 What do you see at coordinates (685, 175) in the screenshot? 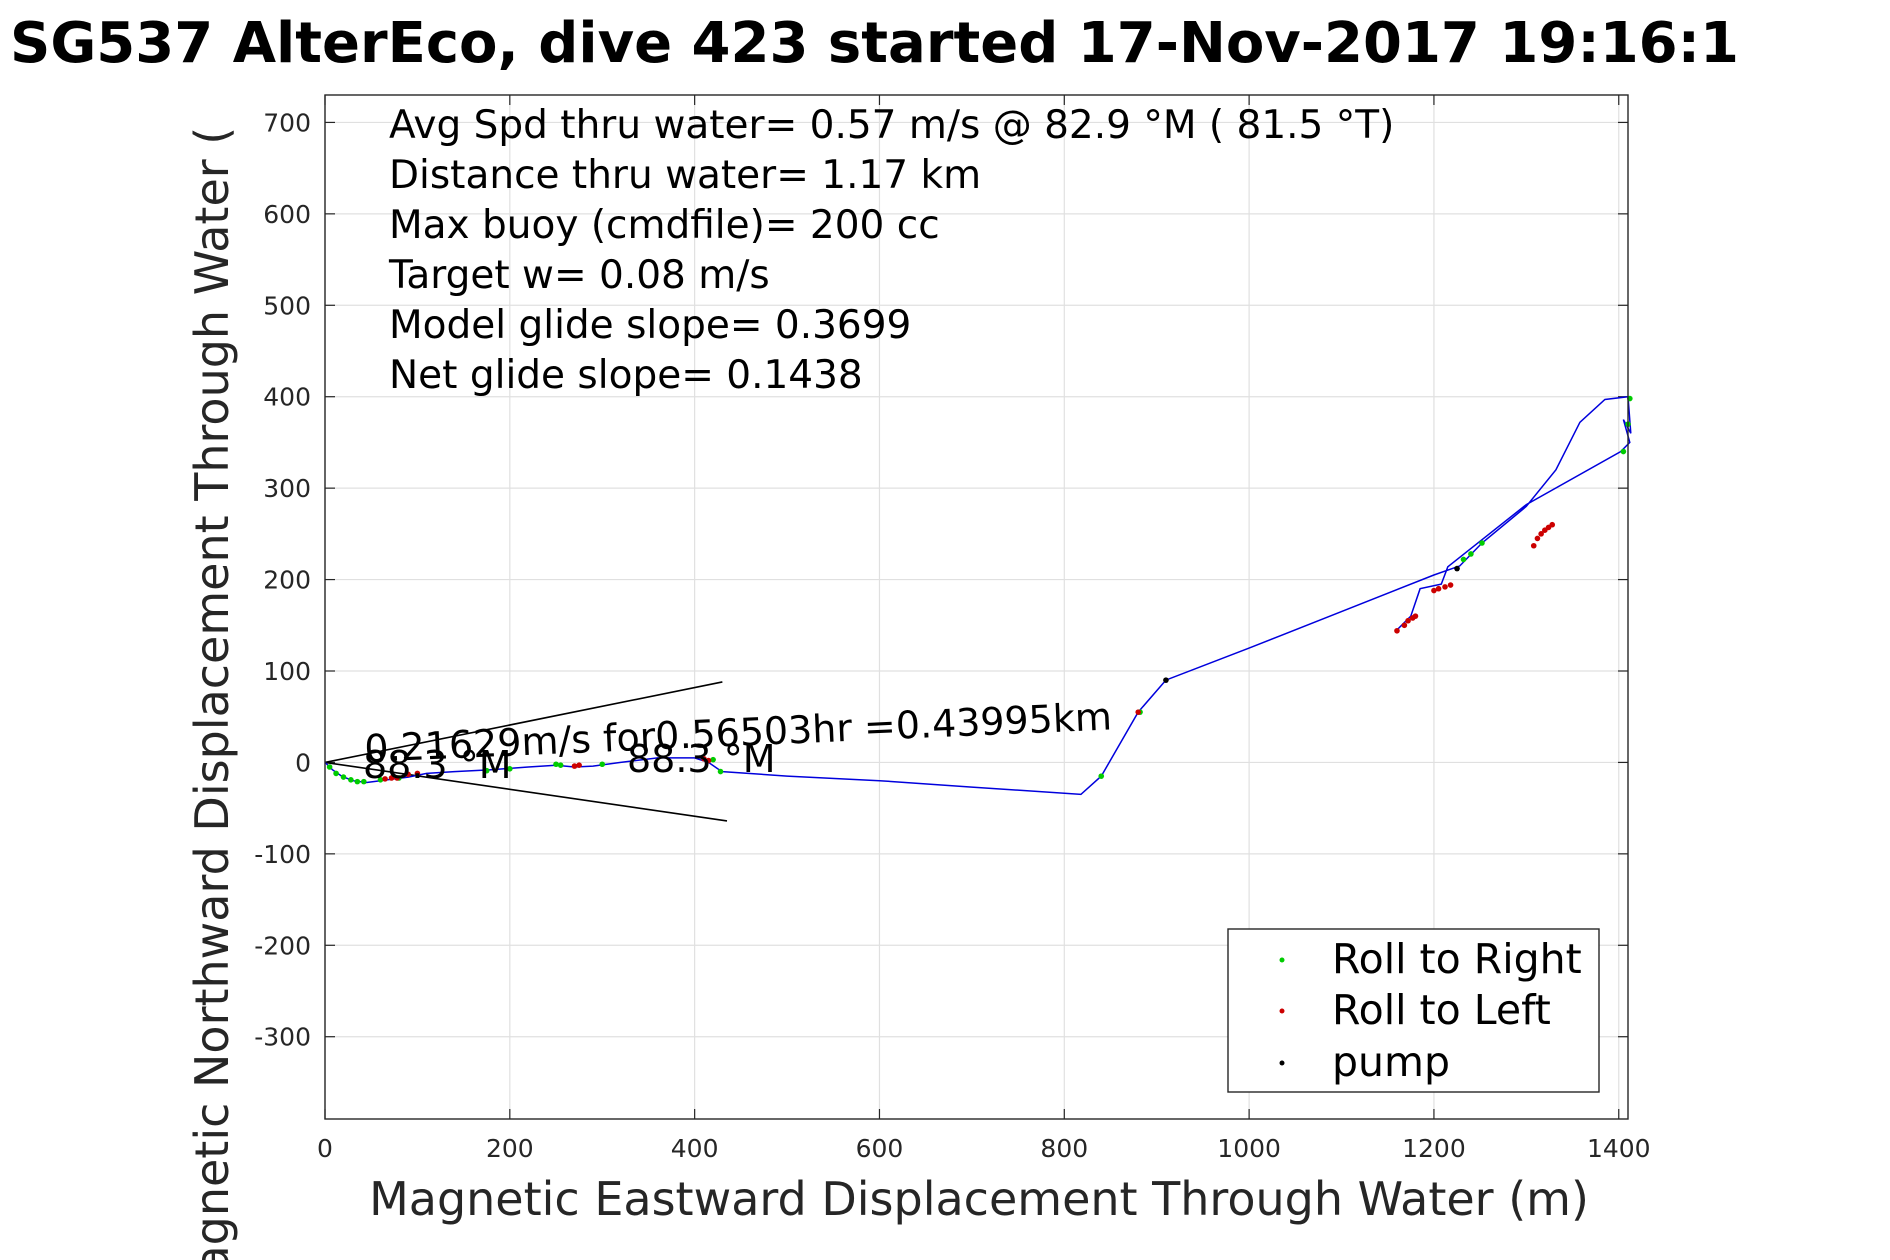
I see `info-line-2: Distance thru water= 1.17 km` at bounding box center [685, 175].